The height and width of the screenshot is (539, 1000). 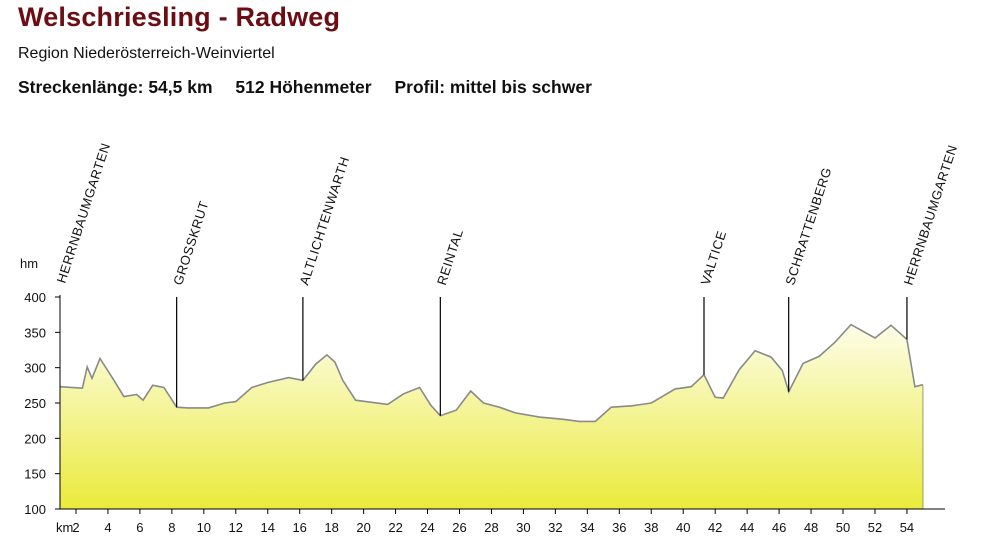 I want to click on x-tick-label: 6, so click(x=139, y=527).